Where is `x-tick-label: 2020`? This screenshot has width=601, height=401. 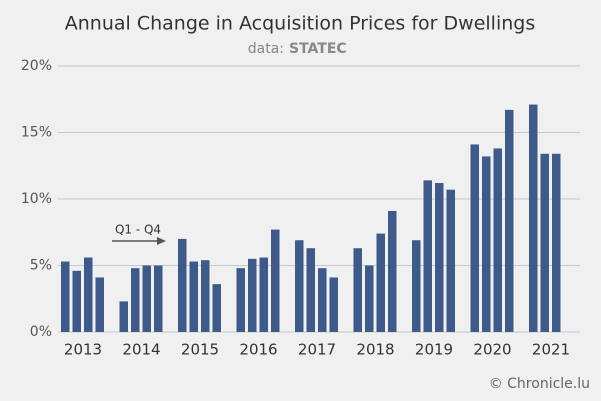 x-tick-label: 2020 is located at coordinates (492, 350).